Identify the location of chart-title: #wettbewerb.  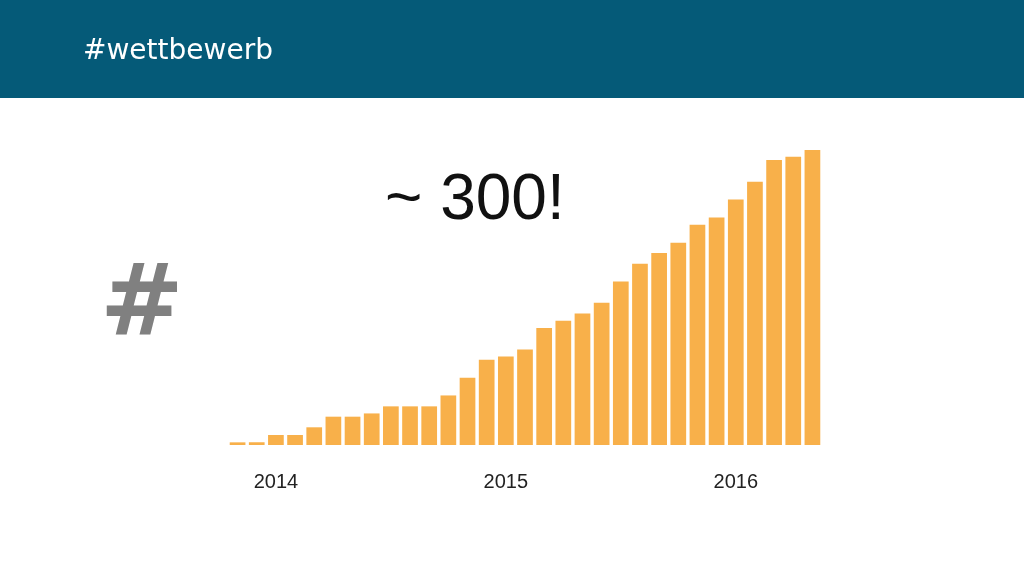
(178, 49).